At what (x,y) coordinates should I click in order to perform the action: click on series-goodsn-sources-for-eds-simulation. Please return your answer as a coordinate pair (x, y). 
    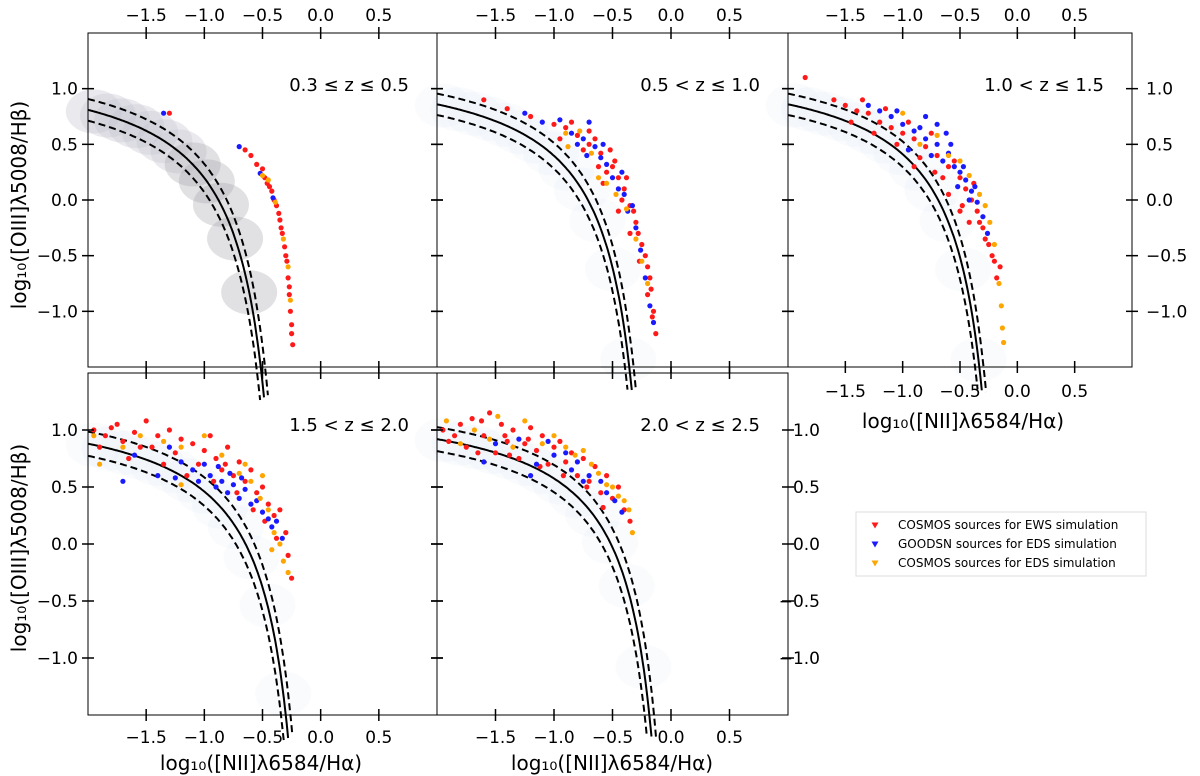
    Looking at the image, I should click on (553, 475).